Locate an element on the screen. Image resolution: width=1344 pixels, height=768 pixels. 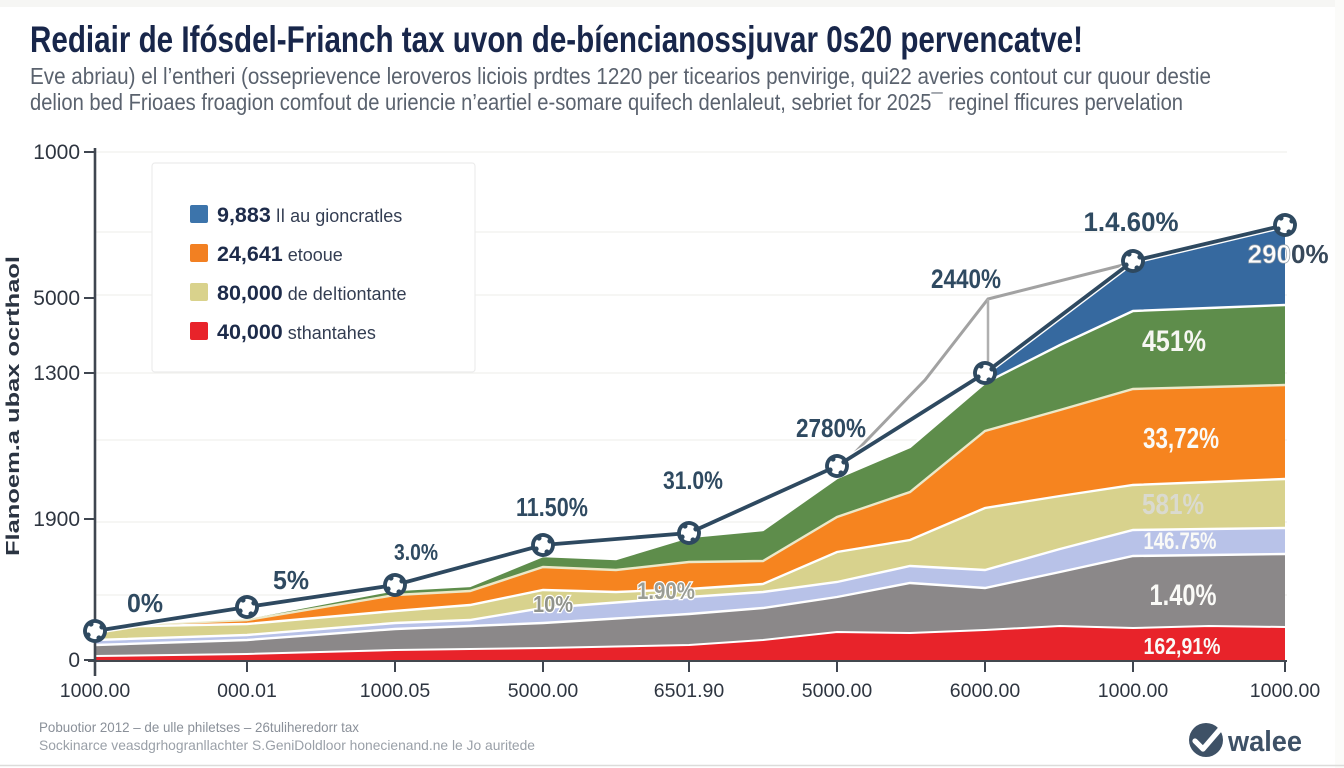
svg-text: 5% is located at coordinates (291, 580).